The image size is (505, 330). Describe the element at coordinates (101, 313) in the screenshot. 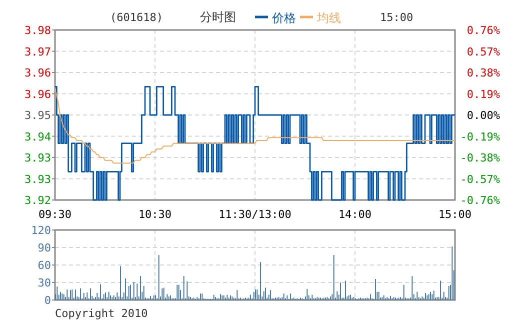

I see `text: Copyright 2010` at that location.